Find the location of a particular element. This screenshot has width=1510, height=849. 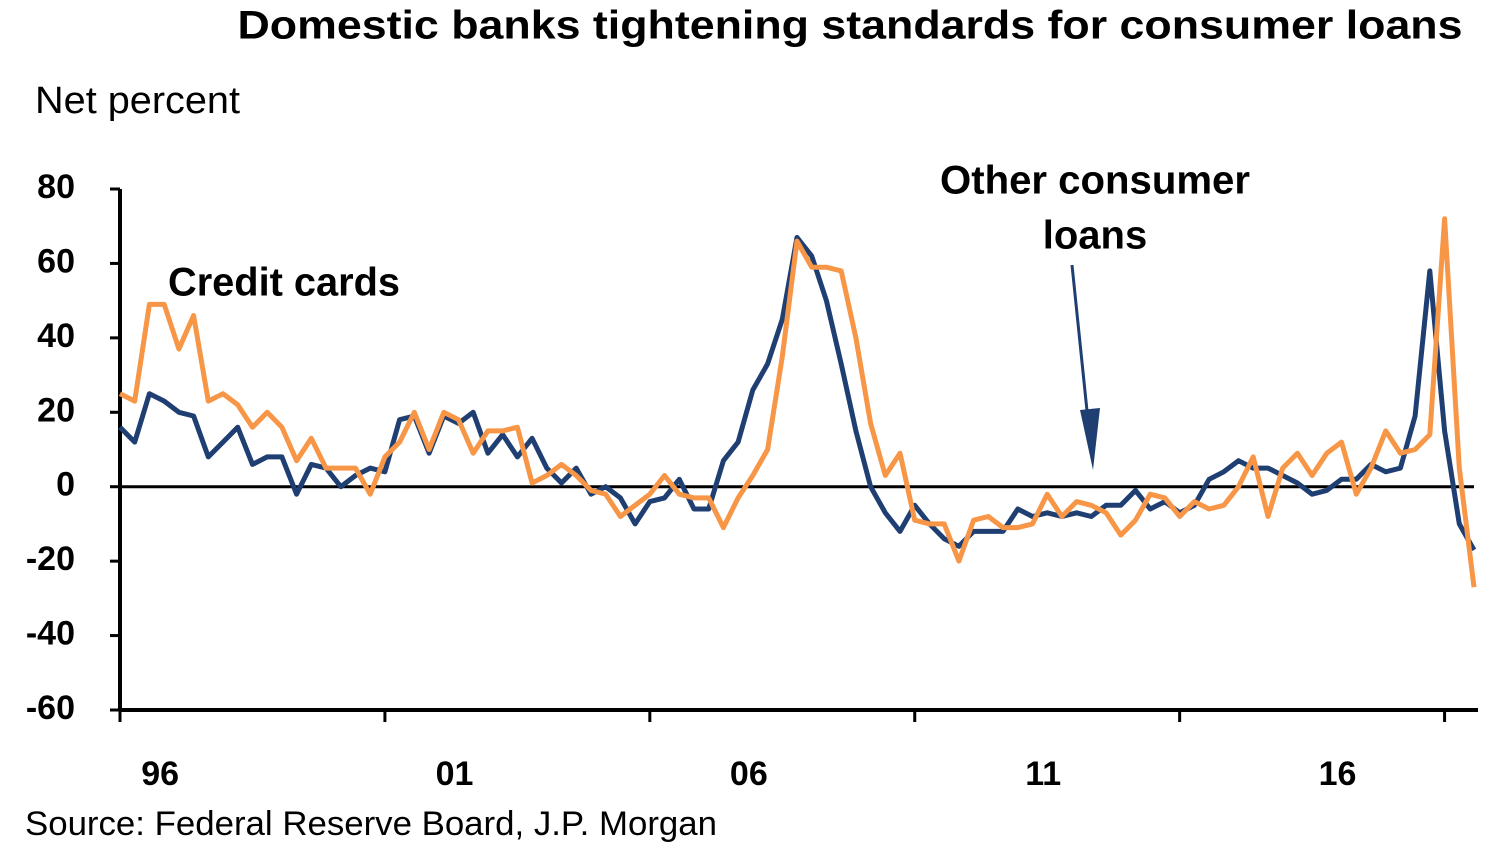

y-tick-label: -60 is located at coordinates (50, 708).